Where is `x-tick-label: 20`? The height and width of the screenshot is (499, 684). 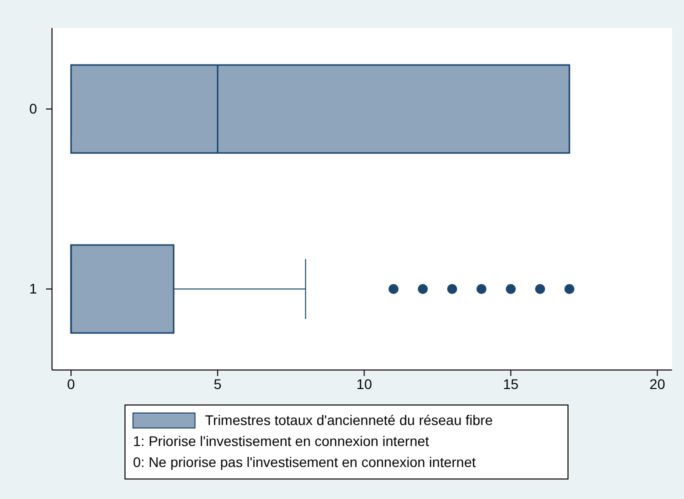
x-tick-label: 20 is located at coordinates (658, 384).